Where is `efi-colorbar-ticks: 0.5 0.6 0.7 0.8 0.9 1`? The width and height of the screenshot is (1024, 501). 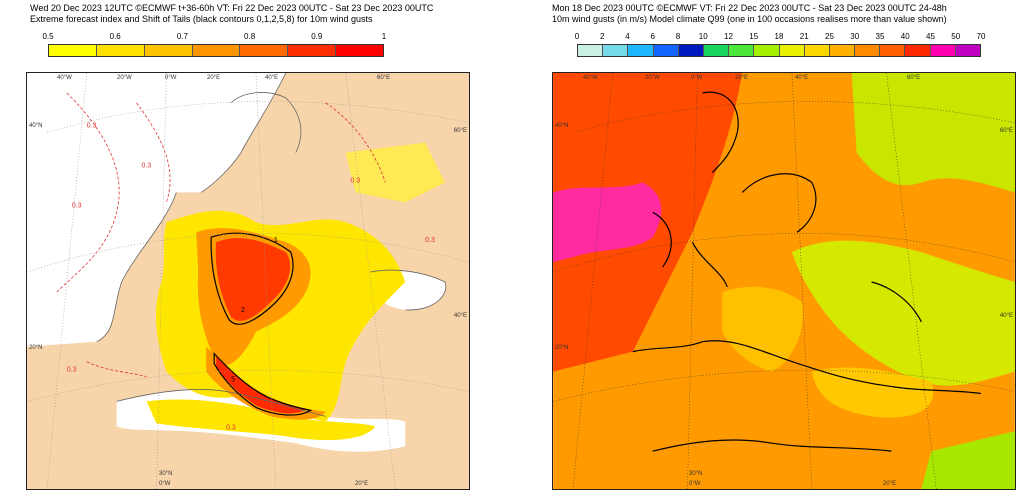 efi-colorbar-ticks: 0.5 0.6 0.7 0.8 0.9 1 is located at coordinates (214, 37).